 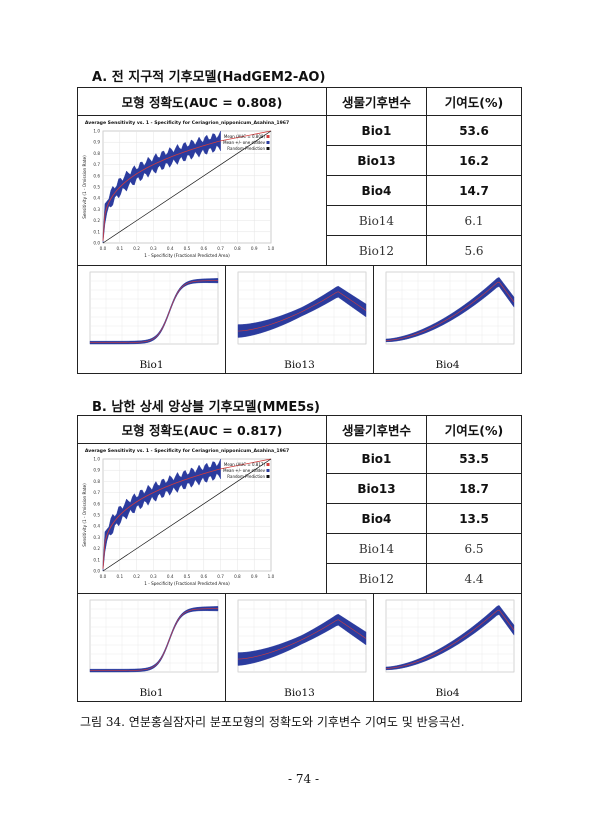 I want to click on random-prediction-line, so click(x=187, y=187).